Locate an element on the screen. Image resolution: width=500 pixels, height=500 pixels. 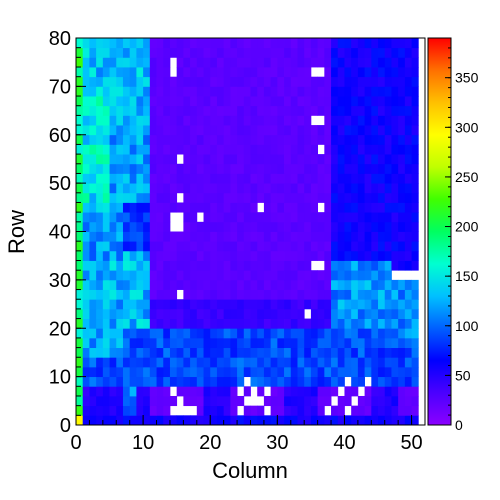
x-tick-label: 50 is located at coordinates (411, 443).